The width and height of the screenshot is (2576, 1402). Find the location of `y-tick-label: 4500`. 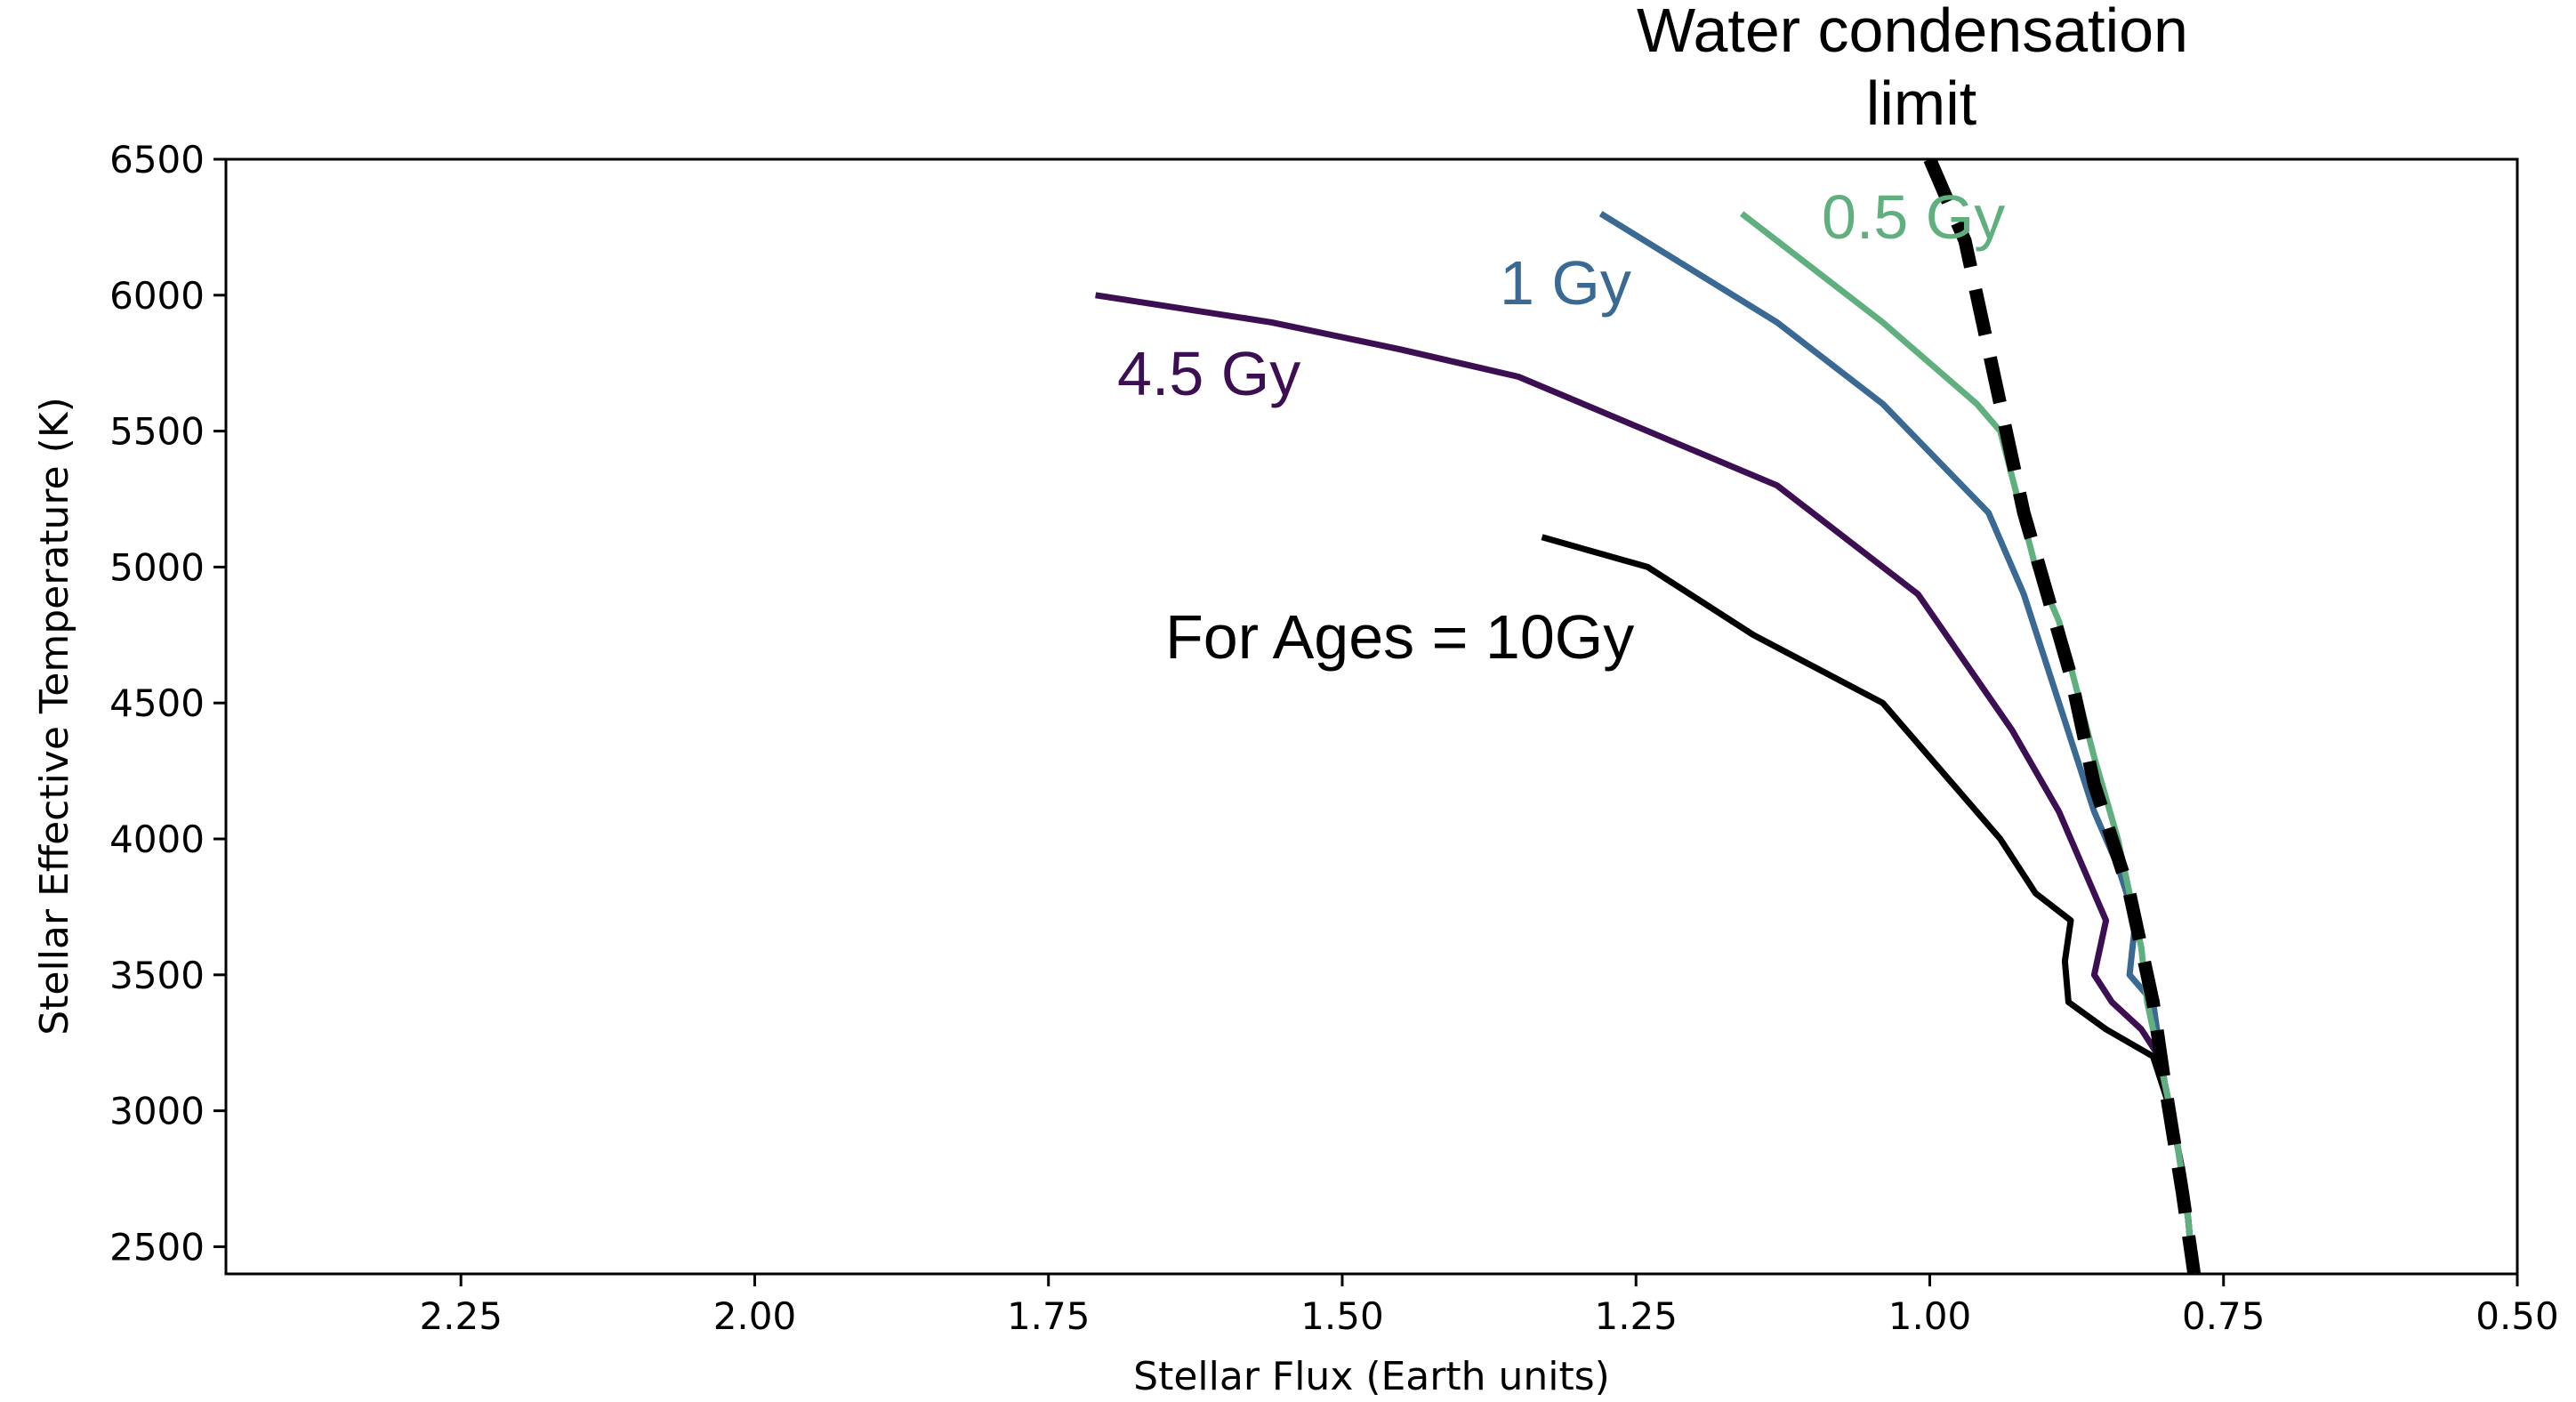

y-tick-label: 4500 is located at coordinates (157, 703).